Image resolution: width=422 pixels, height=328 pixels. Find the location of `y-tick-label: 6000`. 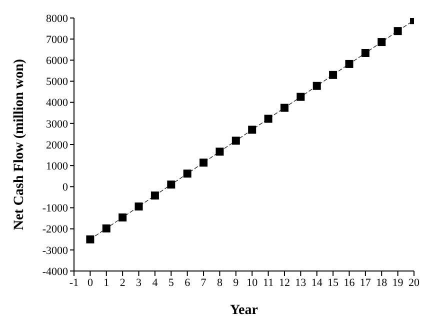

y-tick-label: 6000 is located at coordinates (57, 61).